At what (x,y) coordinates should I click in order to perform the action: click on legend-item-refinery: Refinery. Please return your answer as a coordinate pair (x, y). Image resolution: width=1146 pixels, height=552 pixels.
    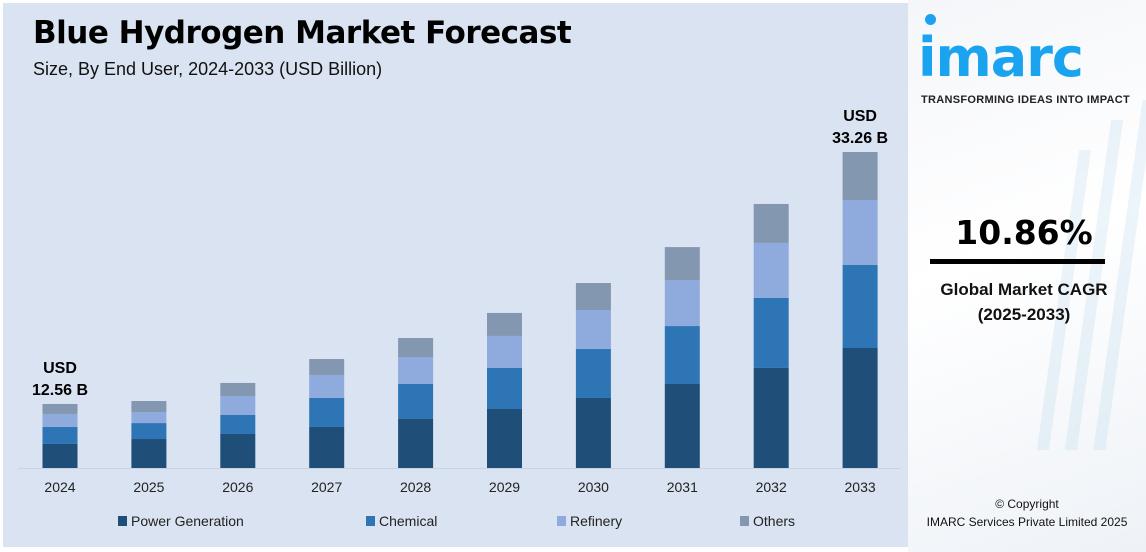
    Looking at the image, I should click on (589, 521).